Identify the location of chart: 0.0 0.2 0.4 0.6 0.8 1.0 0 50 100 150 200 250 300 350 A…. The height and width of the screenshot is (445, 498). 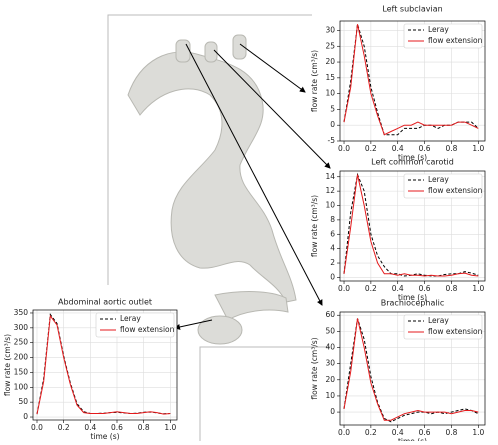
(90, 369).